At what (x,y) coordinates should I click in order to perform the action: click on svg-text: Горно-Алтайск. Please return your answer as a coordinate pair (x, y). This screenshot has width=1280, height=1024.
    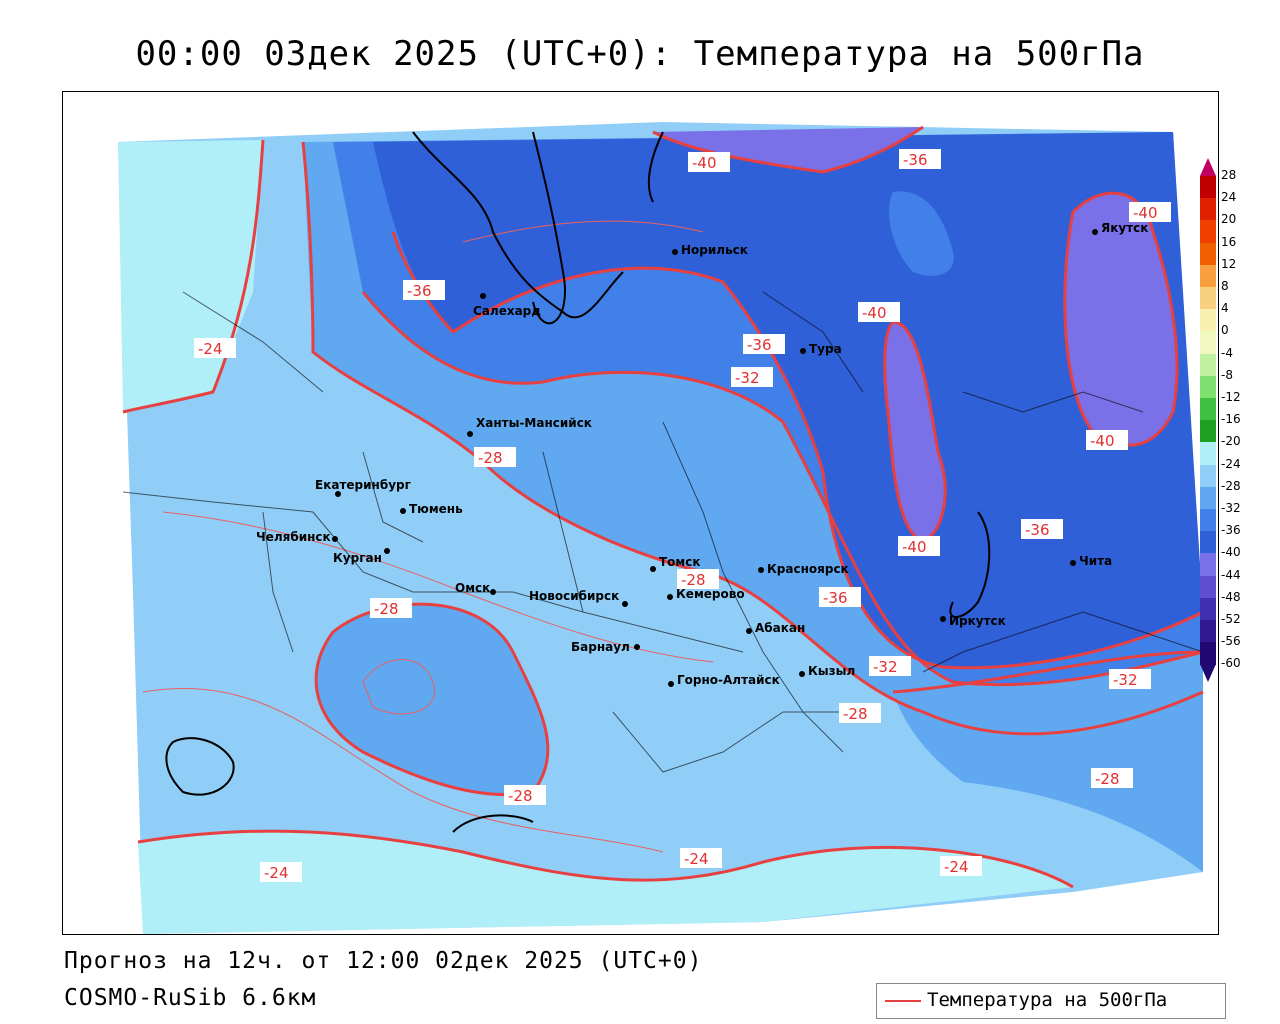
    Looking at the image, I should click on (728, 680).